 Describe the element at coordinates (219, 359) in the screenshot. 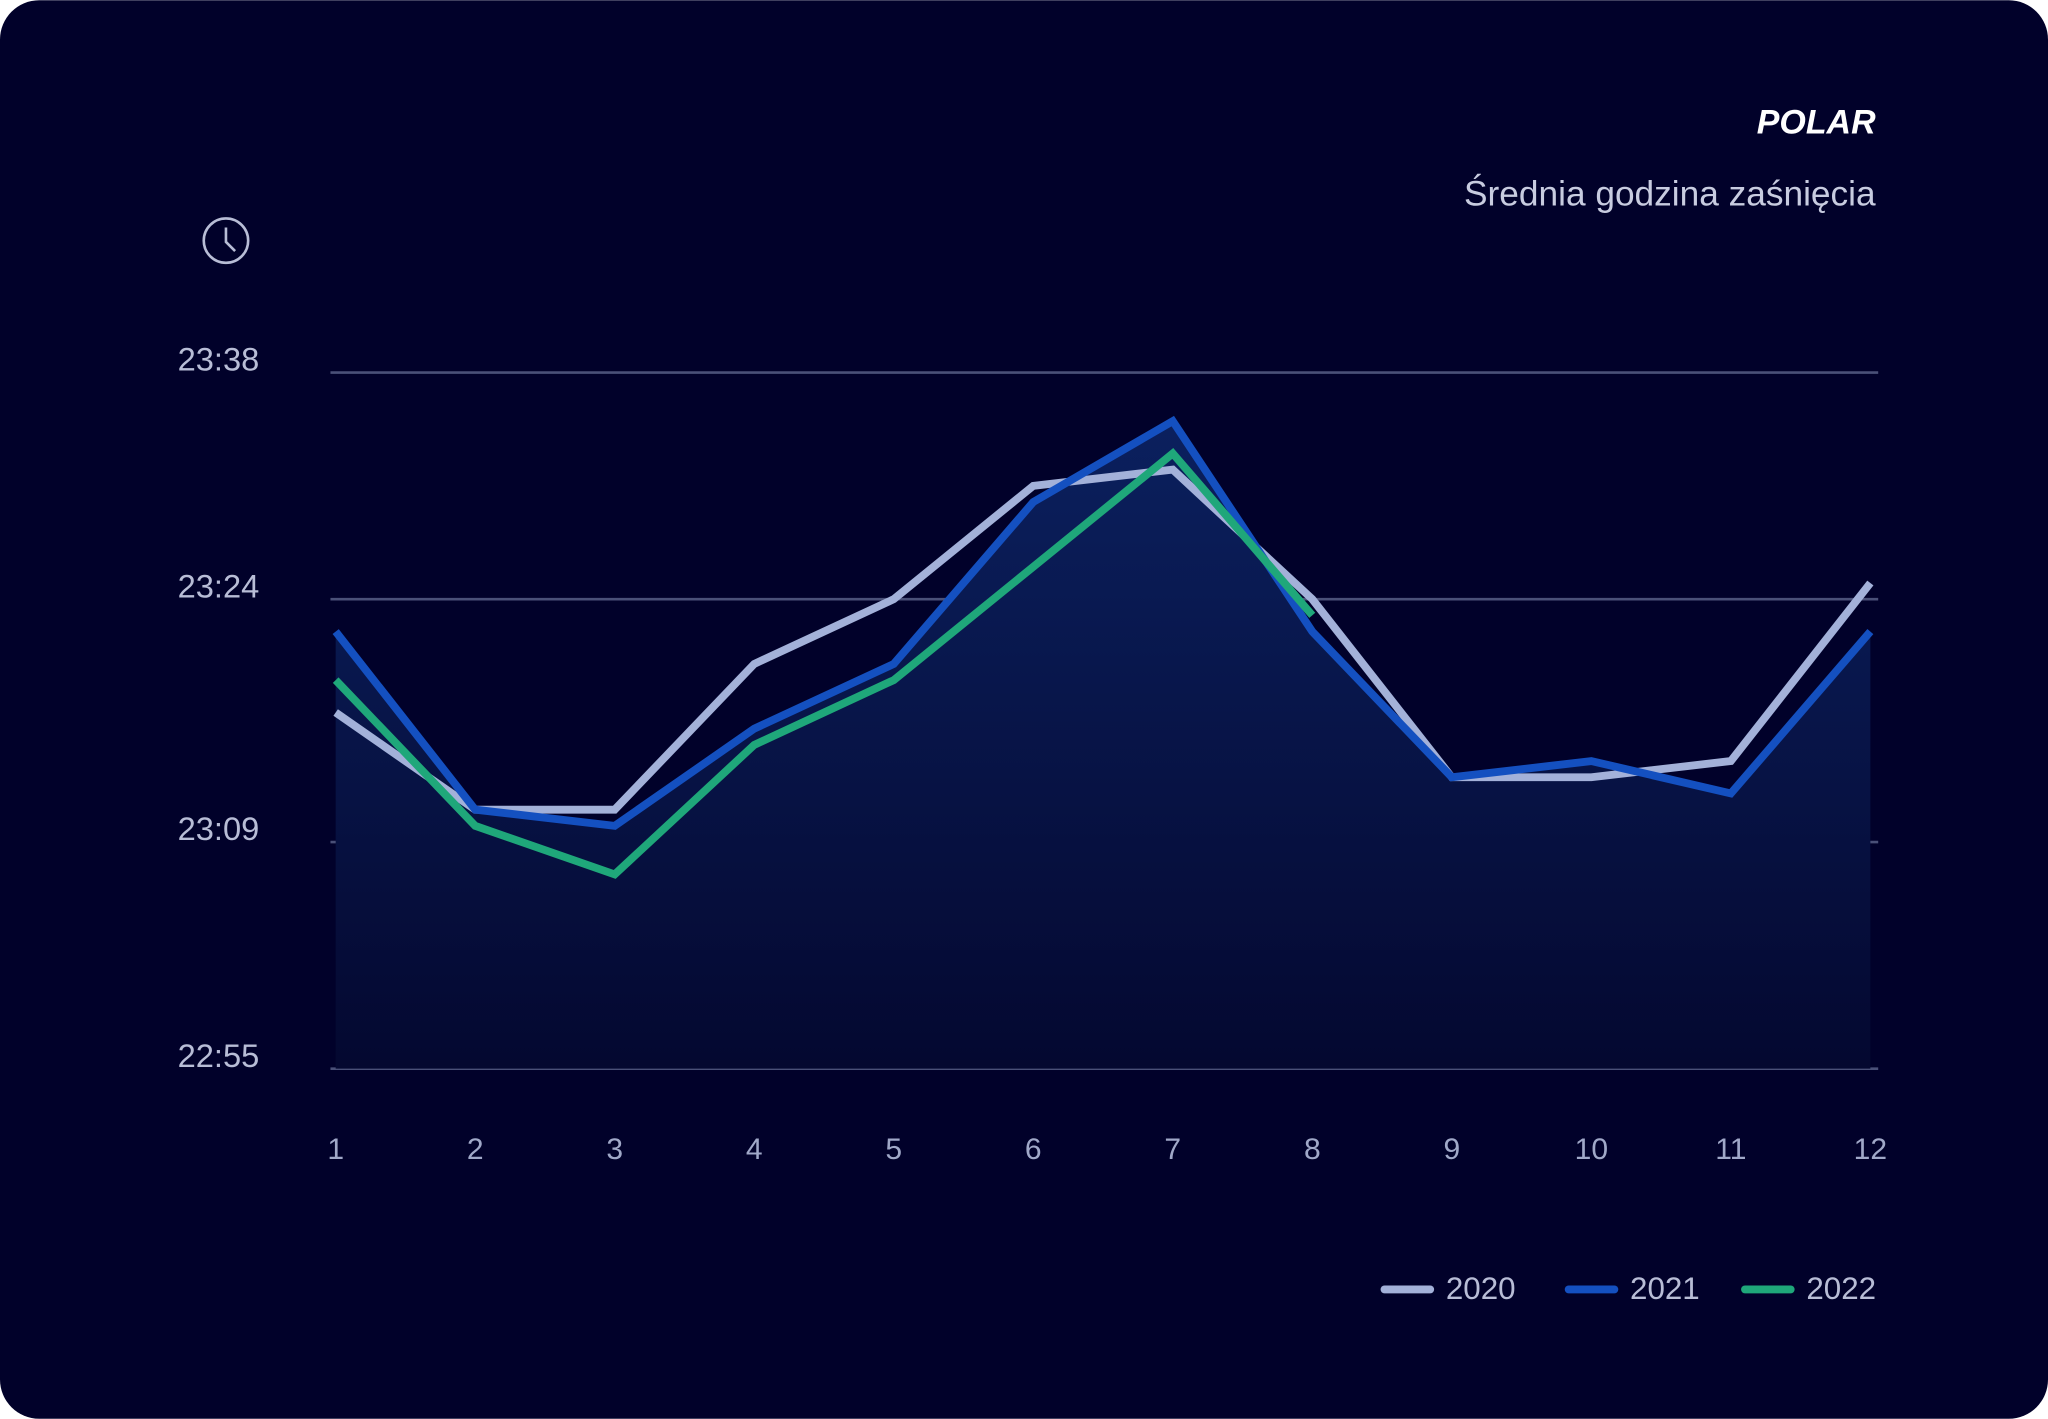

I see `y-tick-label: 23:38` at that location.